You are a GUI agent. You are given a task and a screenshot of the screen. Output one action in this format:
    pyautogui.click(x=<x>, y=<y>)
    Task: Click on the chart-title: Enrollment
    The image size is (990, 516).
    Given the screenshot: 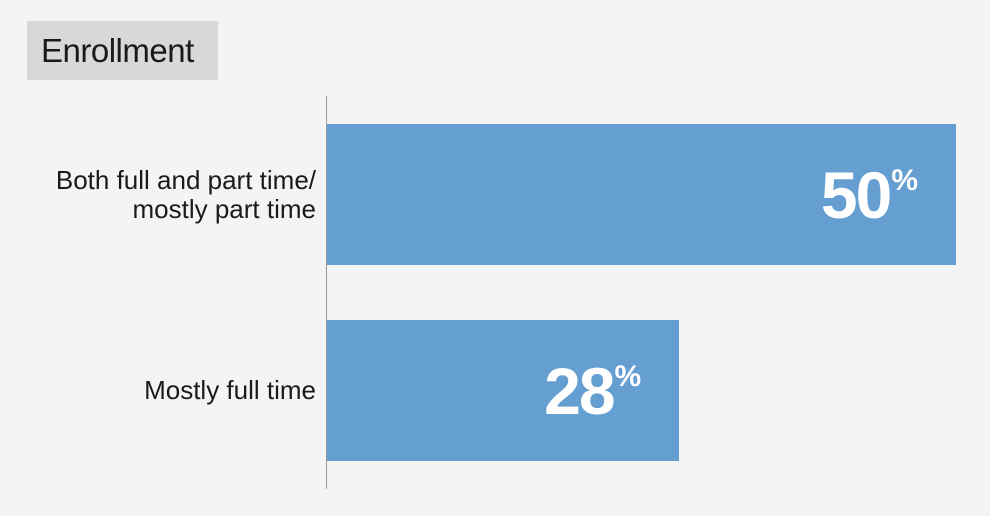 What is the action you would take?
    pyautogui.click(x=117, y=50)
    